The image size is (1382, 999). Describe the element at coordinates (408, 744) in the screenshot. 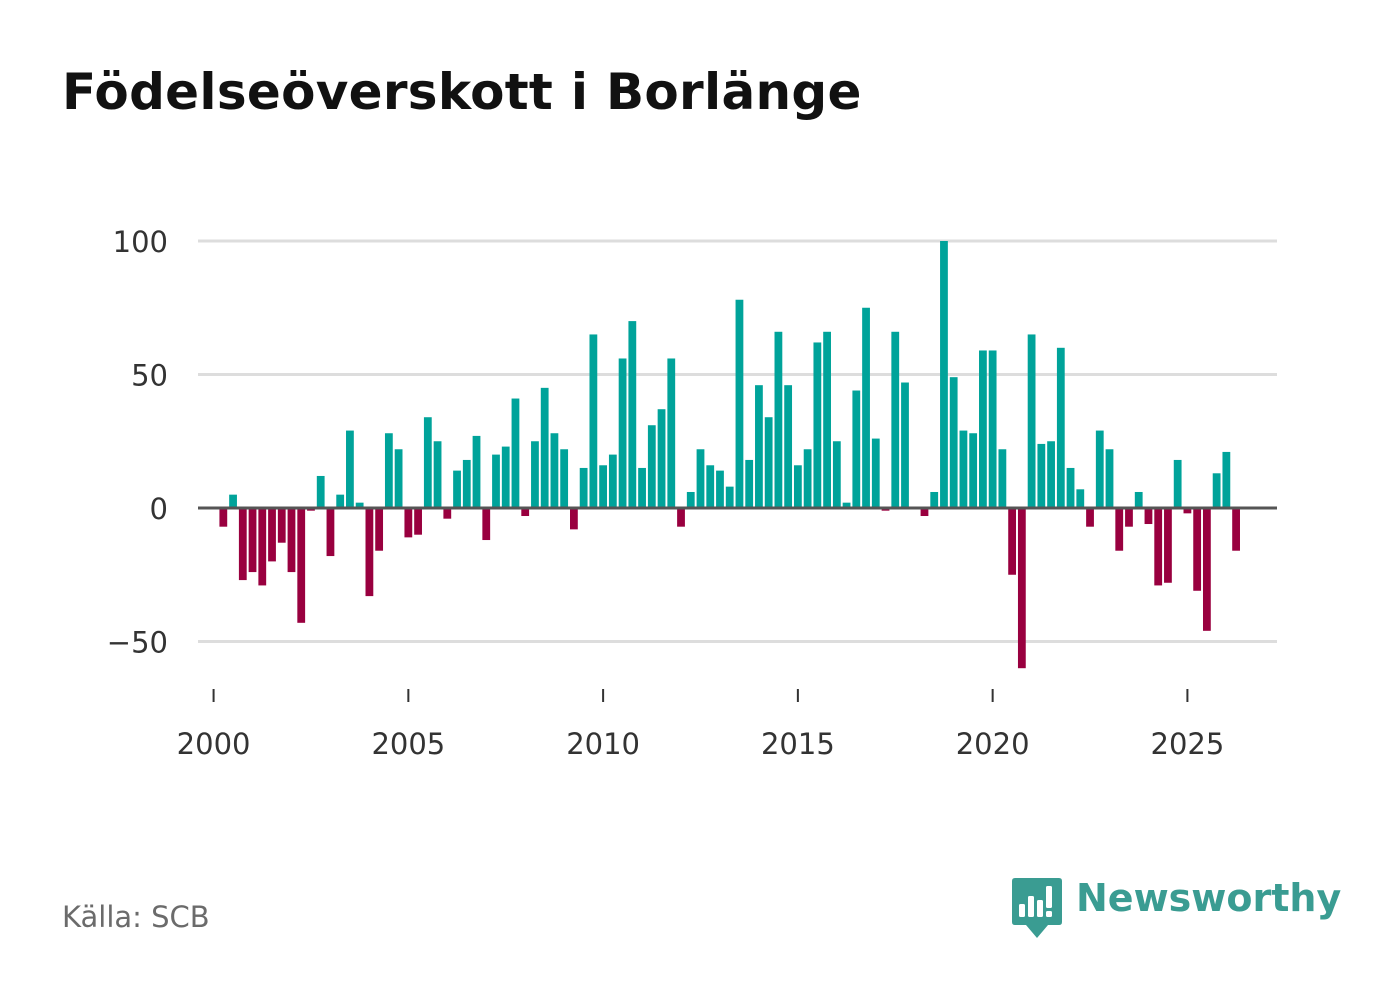

I see `x-tick-label: 2005` at that location.